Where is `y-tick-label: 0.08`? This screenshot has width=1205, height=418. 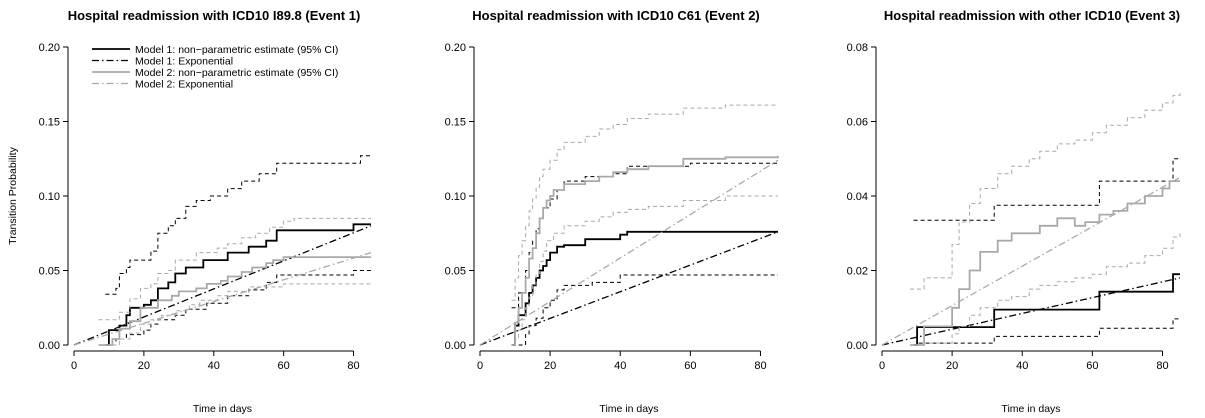 y-tick-label: 0.08 is located at coordinates (857, 48).